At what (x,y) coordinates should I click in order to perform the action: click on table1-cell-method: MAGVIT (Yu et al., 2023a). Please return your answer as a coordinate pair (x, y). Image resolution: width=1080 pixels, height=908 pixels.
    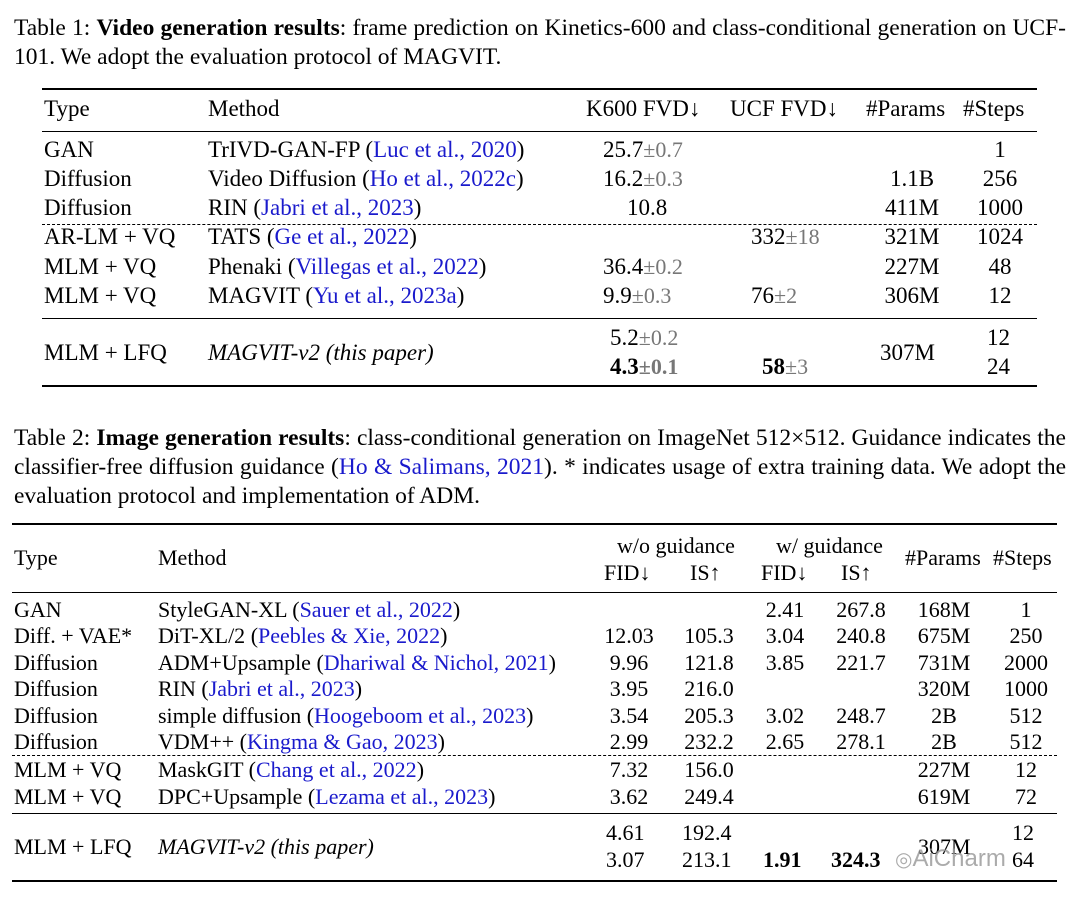
    Looking at the image, I should click on (336, 295).